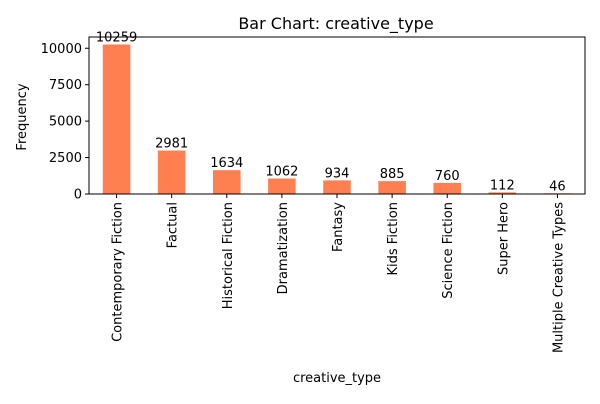  I want to click on y-axis-label: Frequency, so click(22, 116).